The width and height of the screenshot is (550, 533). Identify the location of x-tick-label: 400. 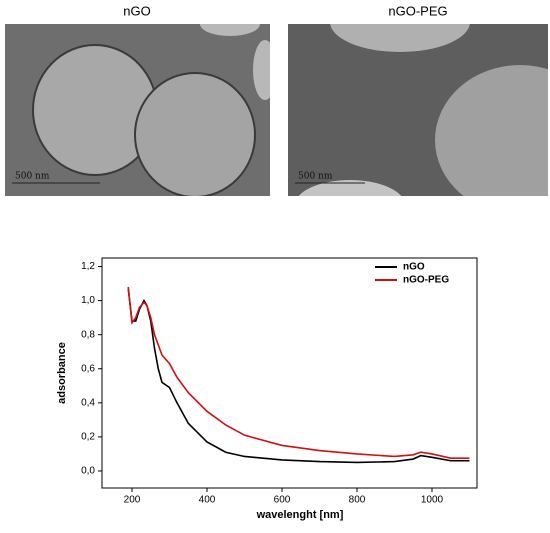
(207, 500).